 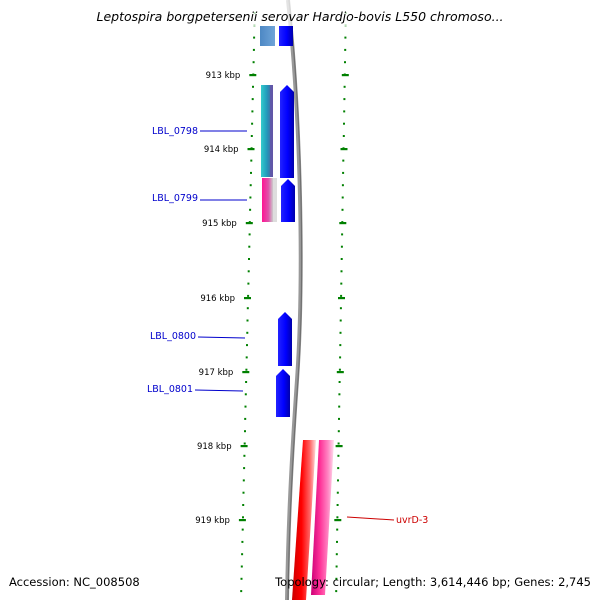 I want to click on feature-bars, so click(x=268, y=124).